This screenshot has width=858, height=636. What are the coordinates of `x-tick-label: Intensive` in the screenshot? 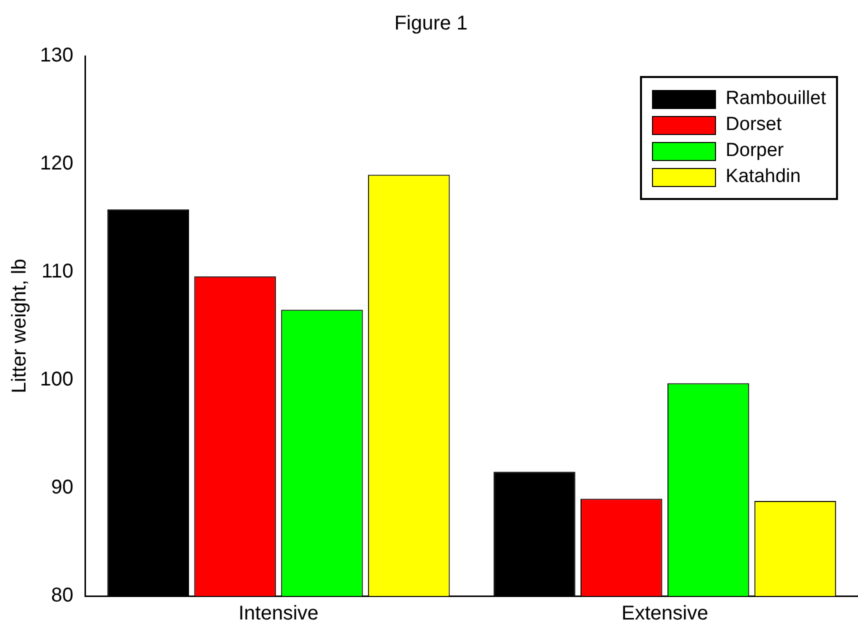 It's located at (278, 613).